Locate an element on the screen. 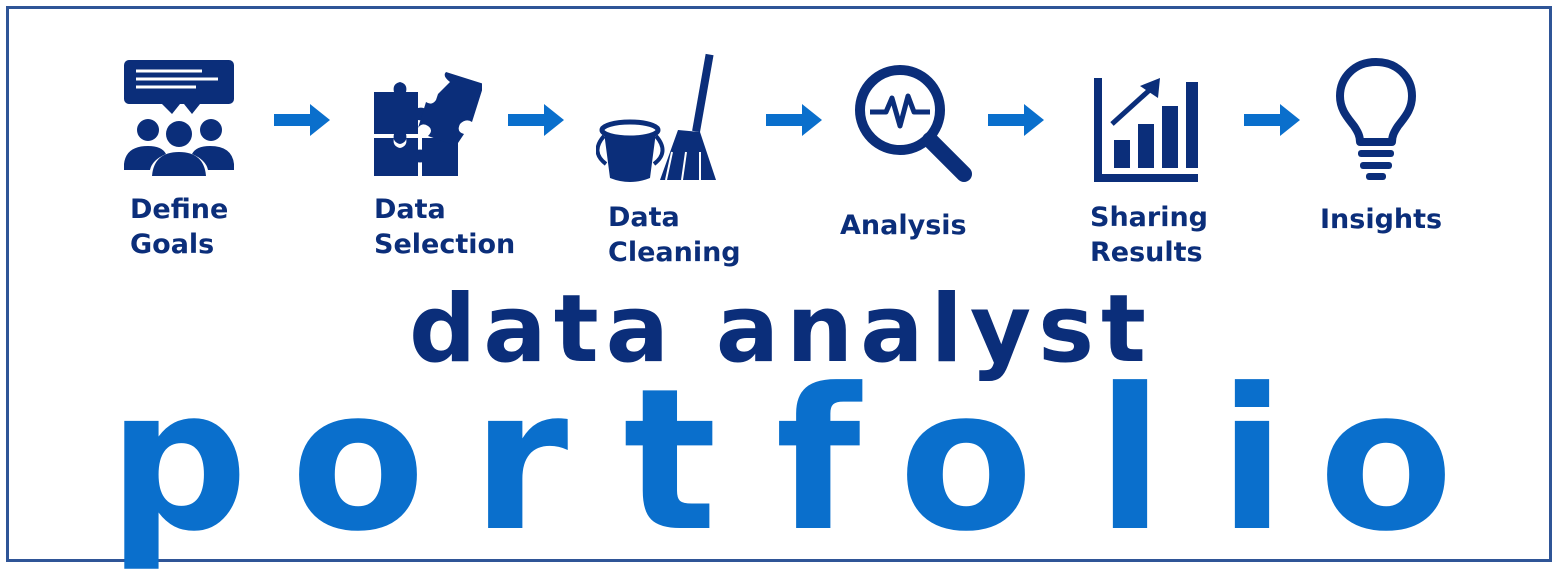 The image size is (1562, 575). step-label-define-goals: Define Goals is located at coordinates (179, 227).